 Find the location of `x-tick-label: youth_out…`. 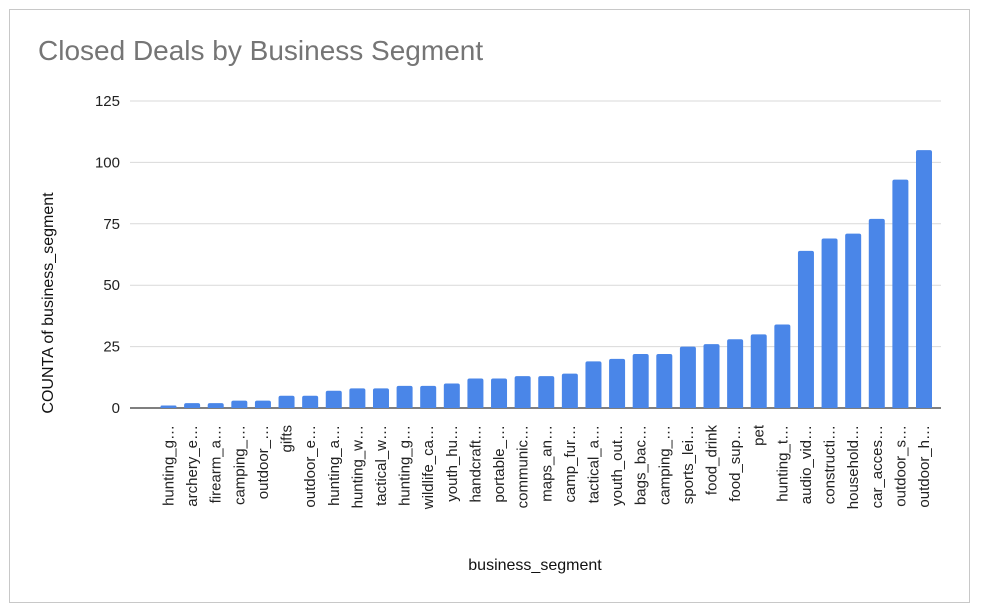

x-tick-label: youth_out… is located at coordinates (617, 465).